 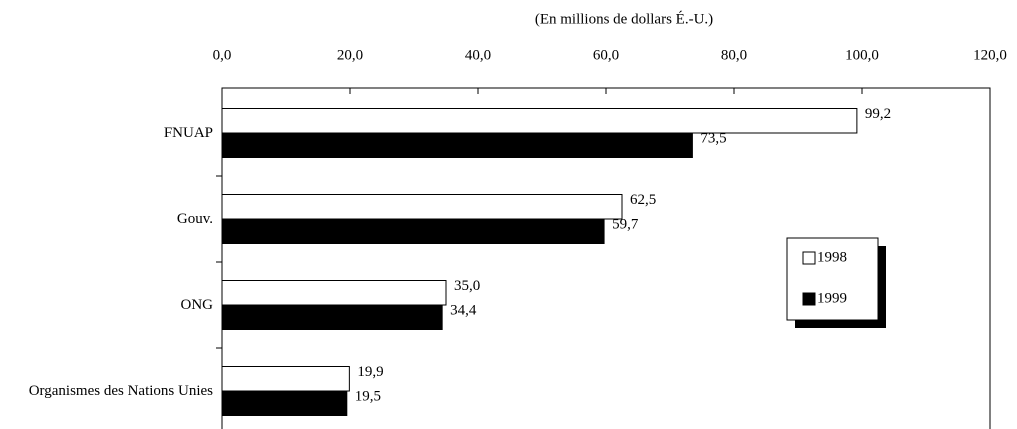 I want to click on category-label-box: ONG, so click(x=111, y=305).